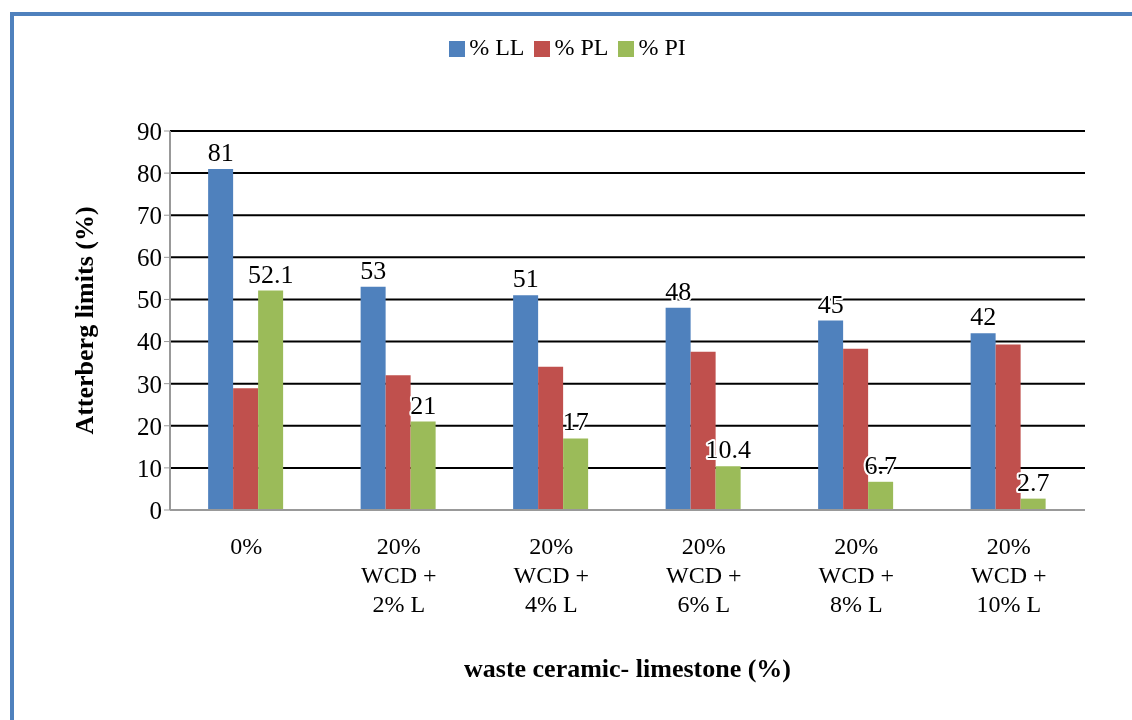 The height and width of the screenshot is (720, 1132). Describe the element at coordinates (551, 575) in the screenshot. I see `x-tick-label: 20% WCD + 4% L` at that location.